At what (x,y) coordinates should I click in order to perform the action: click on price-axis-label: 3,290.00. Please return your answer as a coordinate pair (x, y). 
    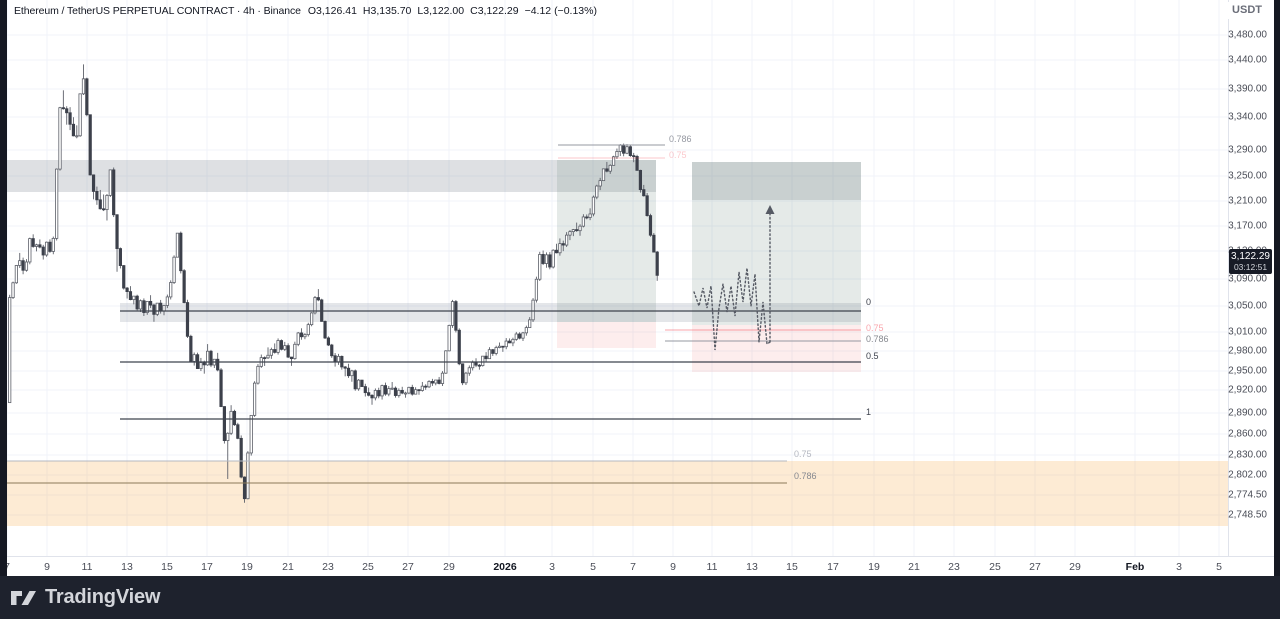
    Looking at the image, I should click on (1247, 150).